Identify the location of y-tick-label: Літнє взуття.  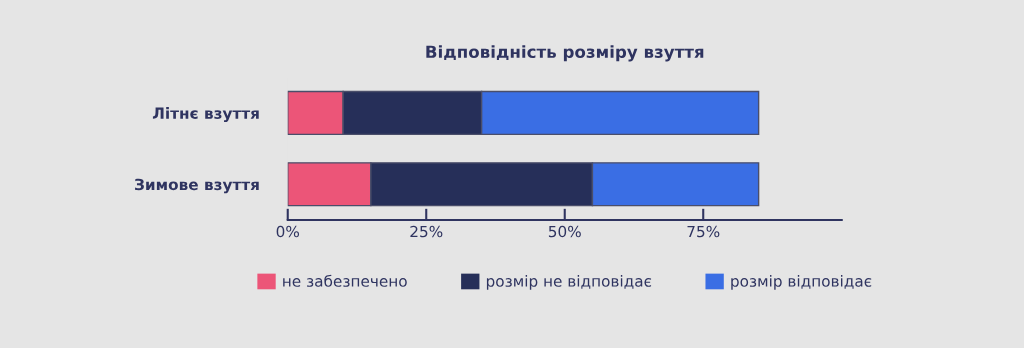
(205, 115).